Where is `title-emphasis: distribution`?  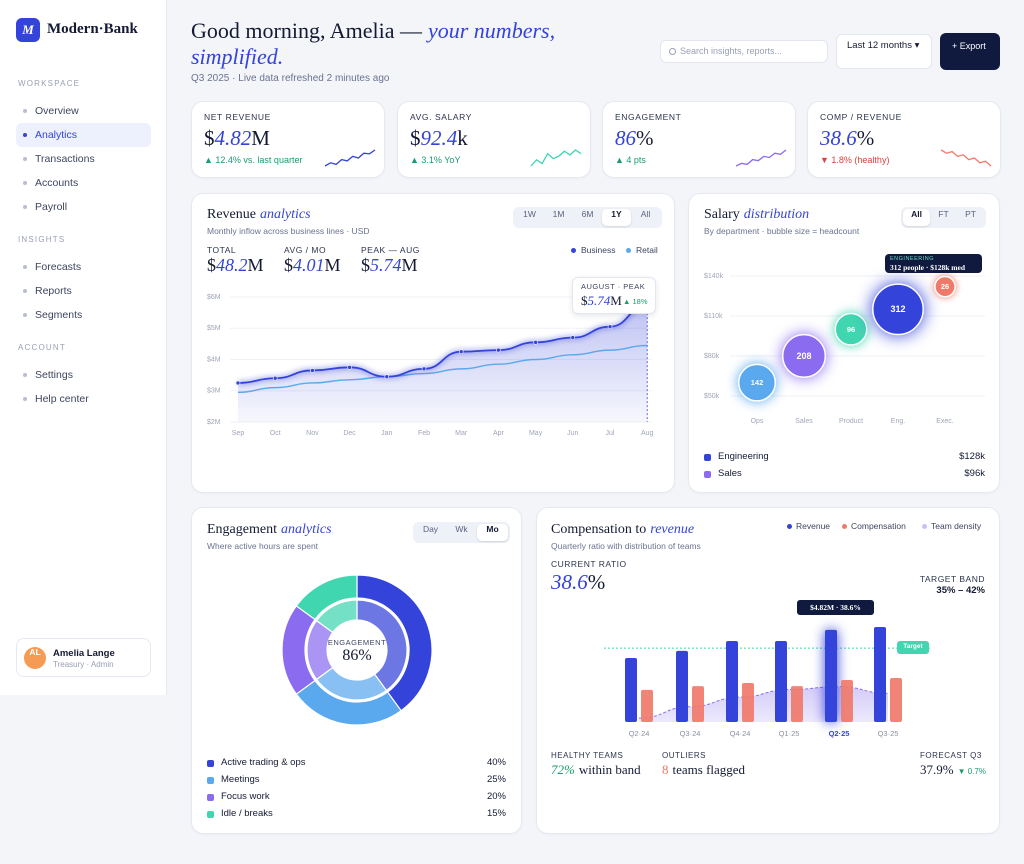 title-emphasis: distribution is located at coordinates (776, 214).